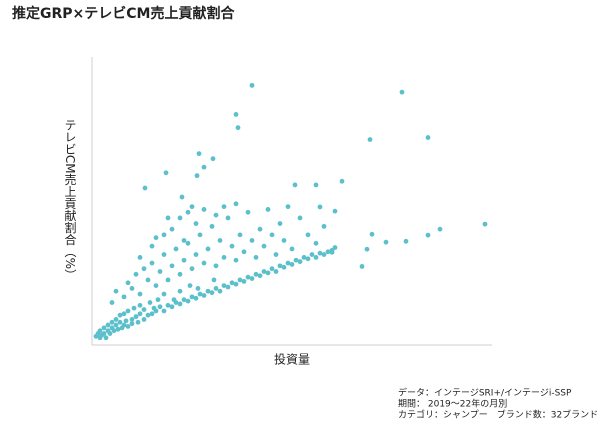  What do you see at coordinates (292, 359) in the screenshot?
I see `x-axis-label: 投資量` at bounding box center [292, 359].